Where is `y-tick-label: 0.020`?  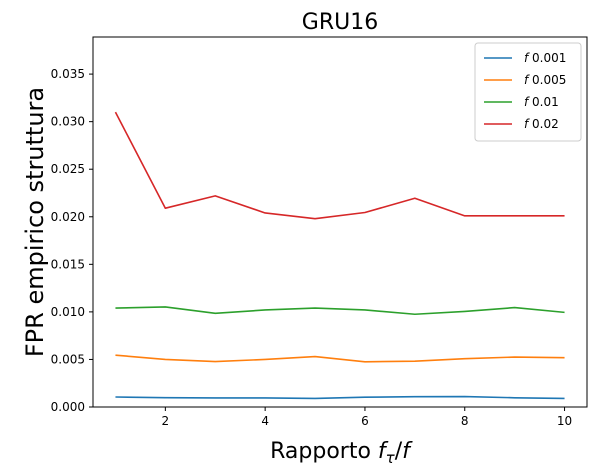 y-tick-label: 0.020 is located at coordinates (68, 217).